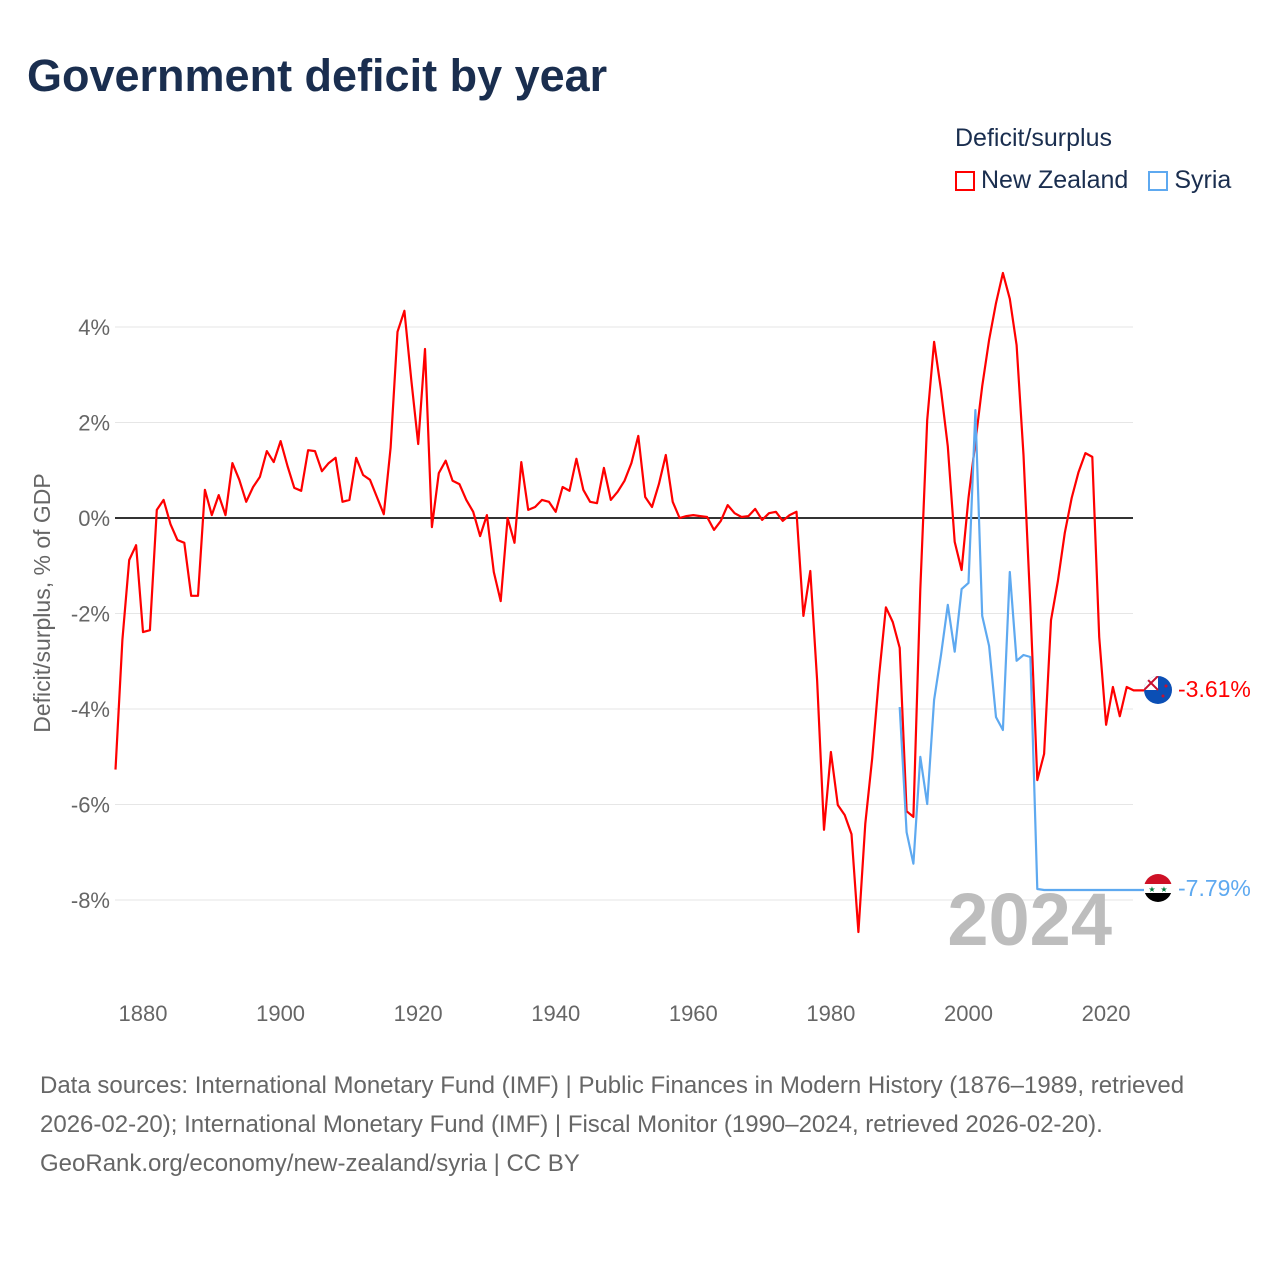 The width and height of the screenshot is (1280, 1280). I want to click on legend: New Zealand Syria, so click(1093, 180).